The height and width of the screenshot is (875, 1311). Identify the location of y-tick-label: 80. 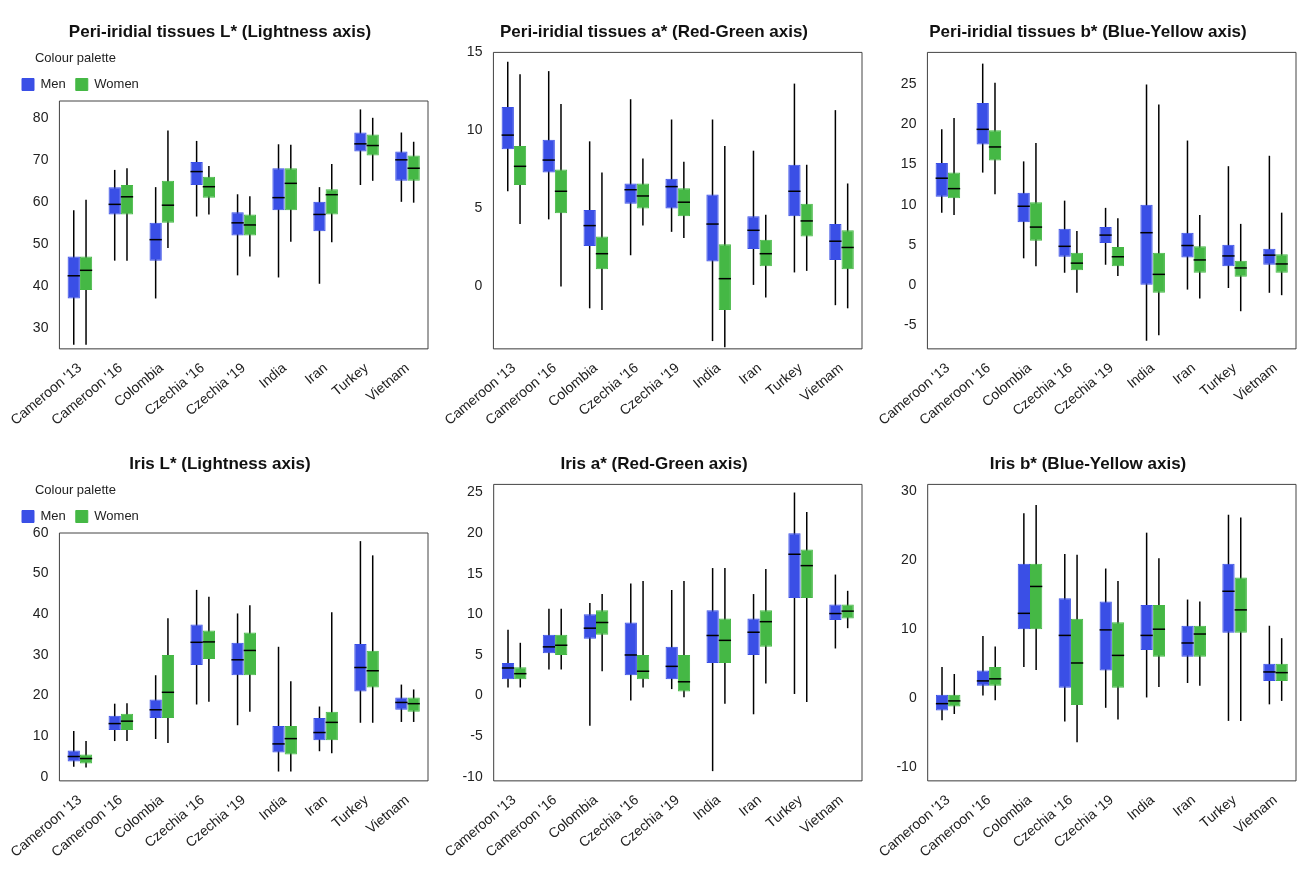
(40, 116).